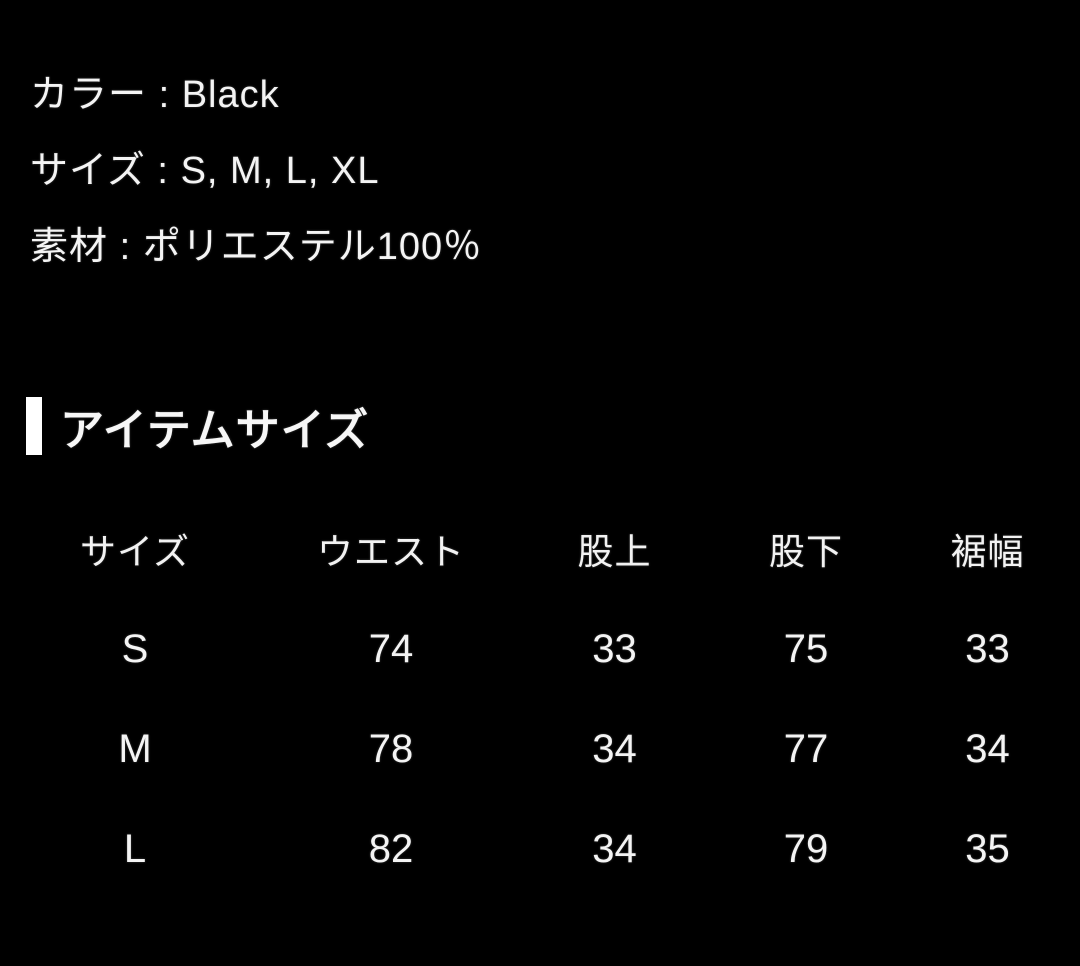  What do you see at coordinates (89, 95) in the screenshot?
I see `spec-color-label: カラー` at bounding box center [89, 95].